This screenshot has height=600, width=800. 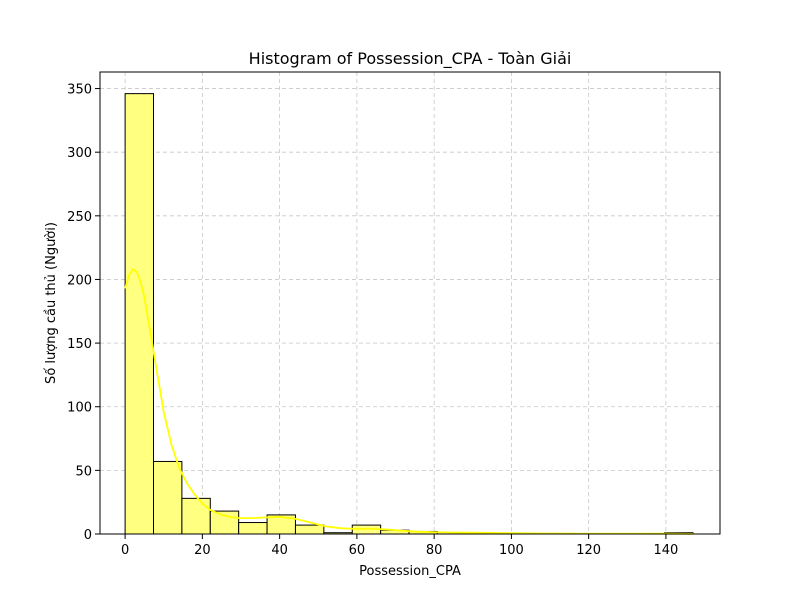 I want to click on x-tick-label: 60, so click(x=357, y=550).